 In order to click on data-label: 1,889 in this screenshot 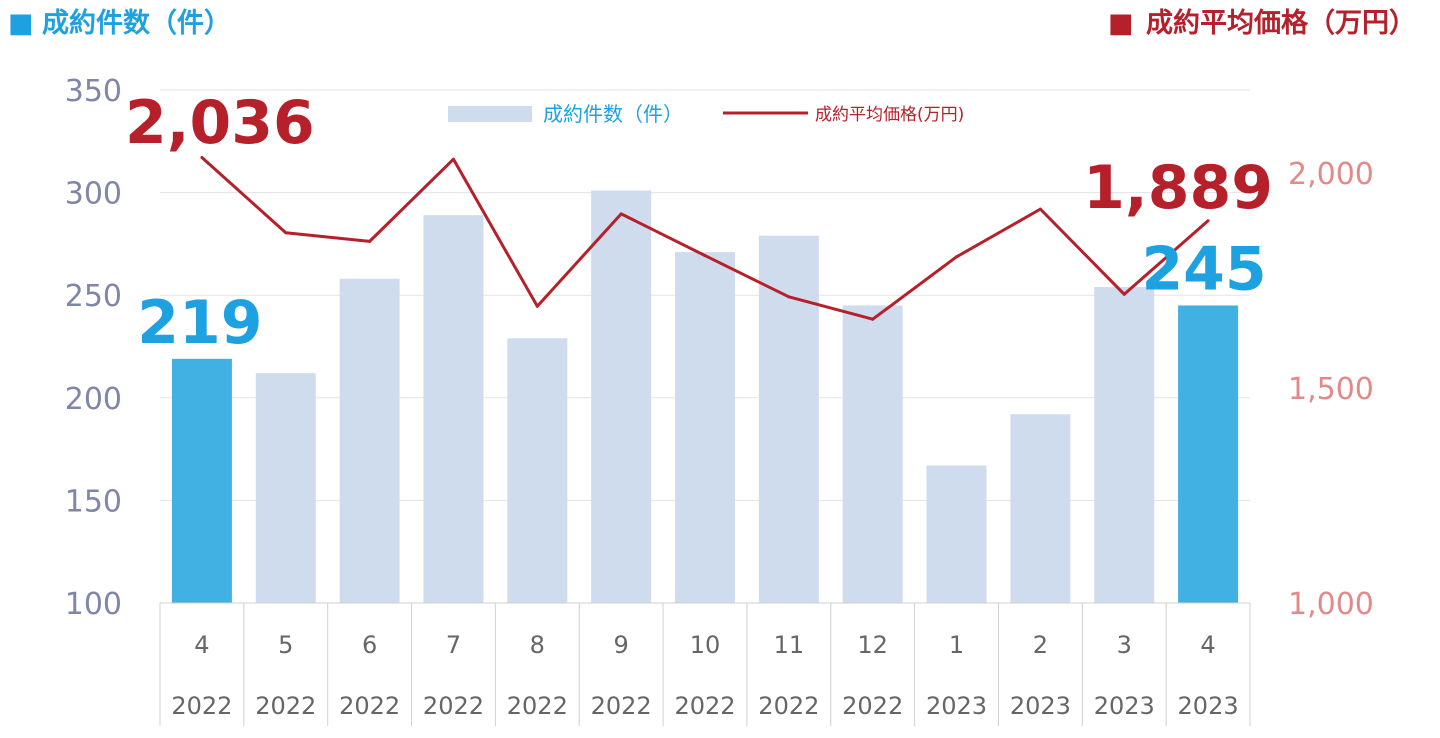, I will do `click(1178, 188)`.